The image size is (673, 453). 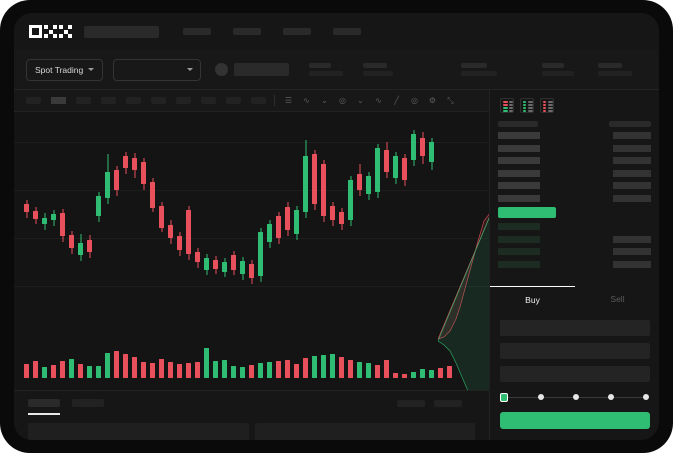 What do you see at coordinates (306, 100) in the screenshot?
I see `indicators-icon: ∿` at bounding box center [306, 100].